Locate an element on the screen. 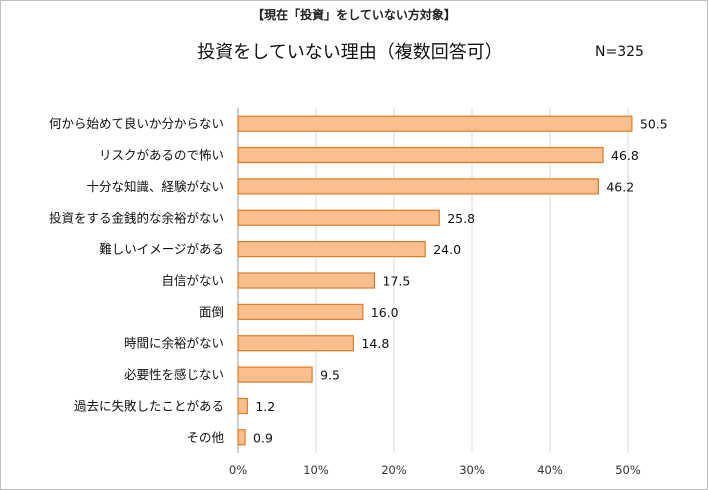  sample-size-label: N=325 is located at coordinates (619, 52).